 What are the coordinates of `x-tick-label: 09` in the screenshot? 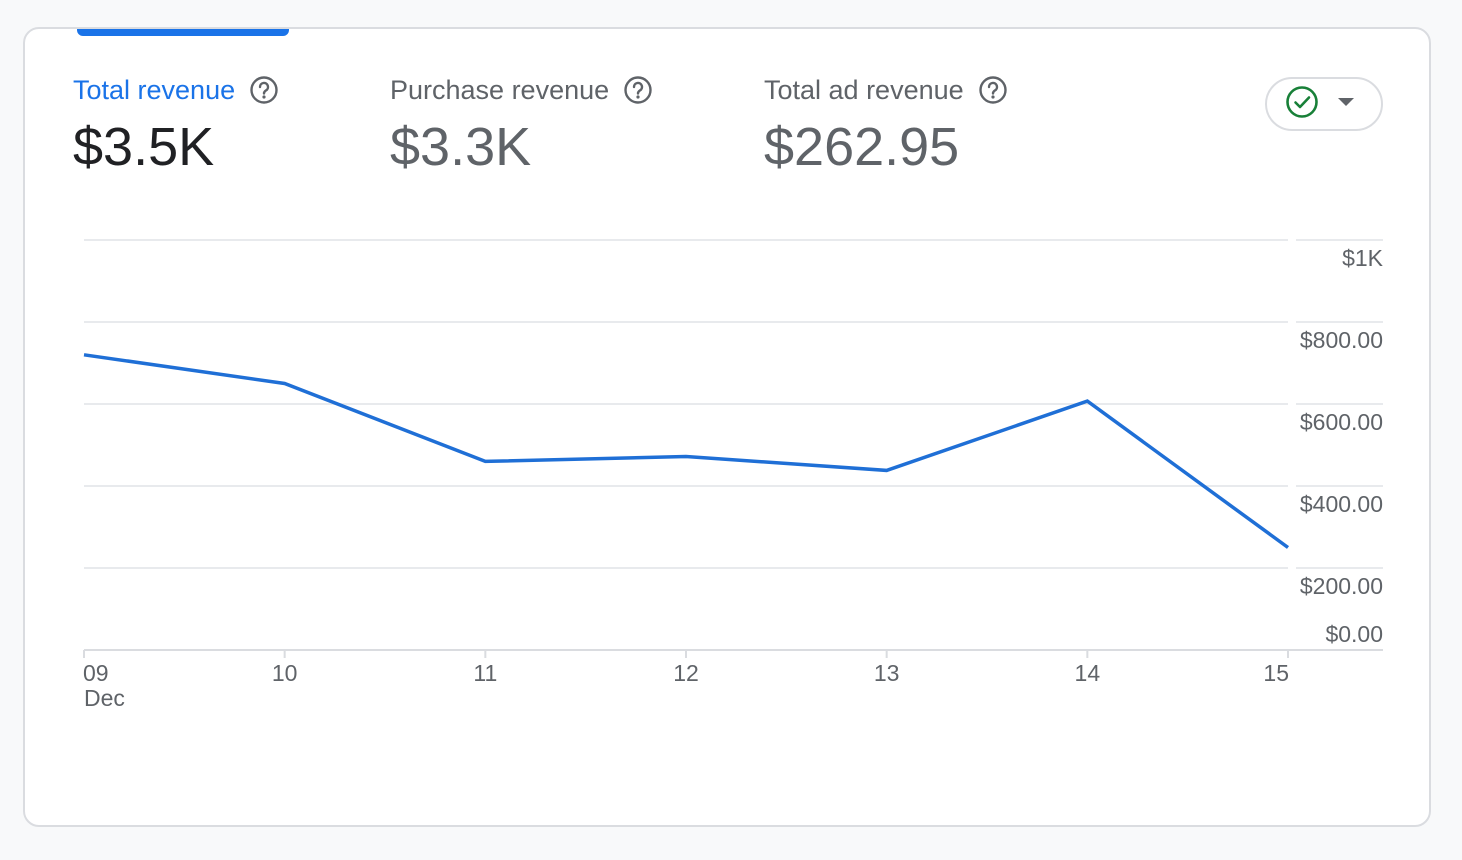 It's located at (96, 673).